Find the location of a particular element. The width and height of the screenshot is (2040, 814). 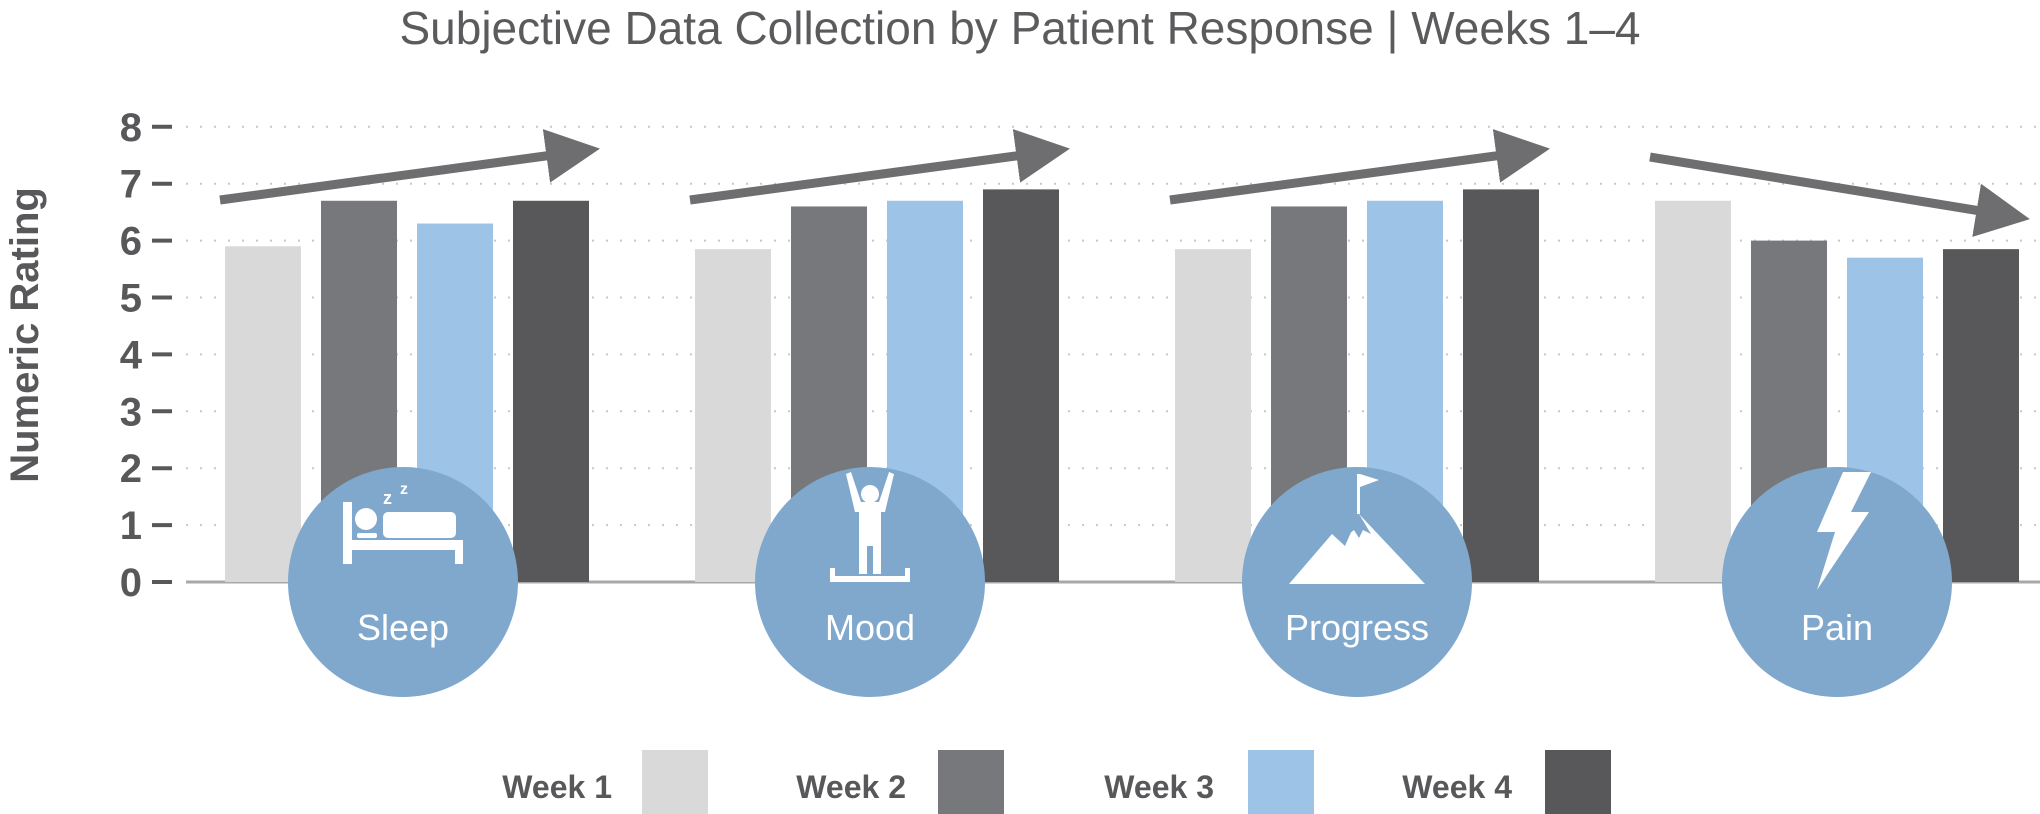

legend: Week 1 Week 2 Week 3 Week 4 is located at coordinates (1056, 782).